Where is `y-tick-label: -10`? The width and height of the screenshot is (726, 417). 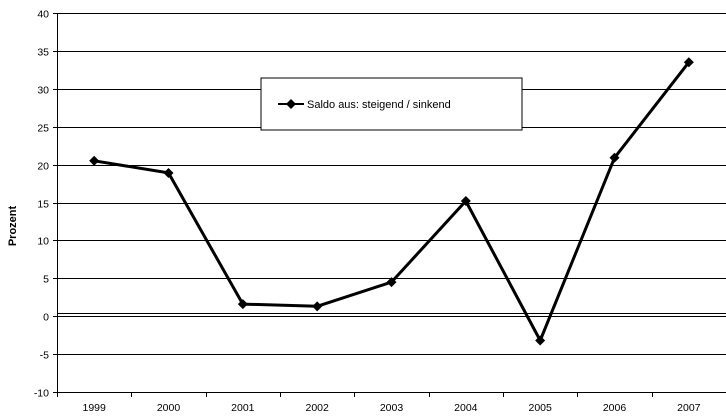
y-tick-label: -10 is located at coordinates (41, 394).